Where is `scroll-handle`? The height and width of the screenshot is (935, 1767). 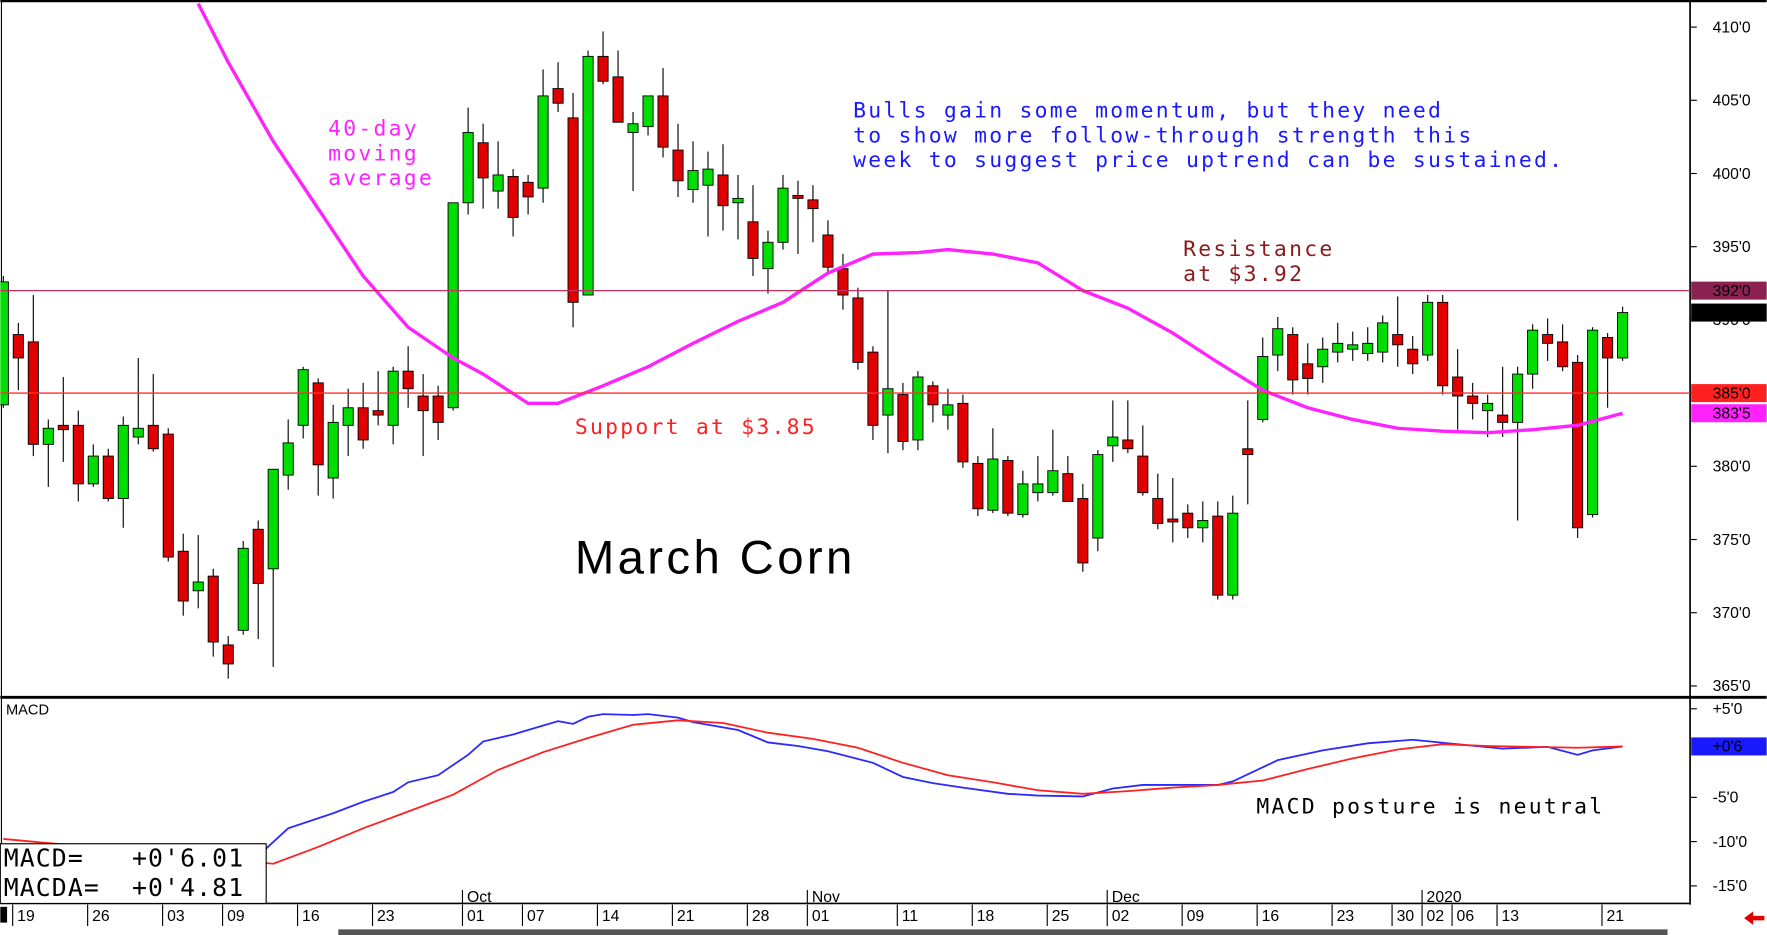
scroll-handle is located at coordinates (4, 914).